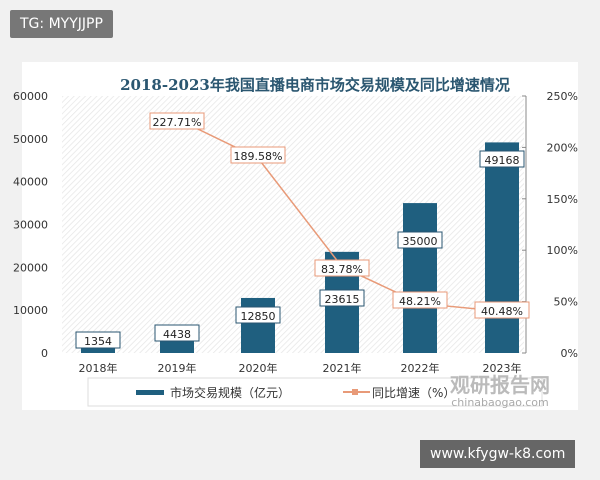  Describe the element at coordinates (30, 182) in the screenshot. I see `left-tick-label: 40000` at that location.